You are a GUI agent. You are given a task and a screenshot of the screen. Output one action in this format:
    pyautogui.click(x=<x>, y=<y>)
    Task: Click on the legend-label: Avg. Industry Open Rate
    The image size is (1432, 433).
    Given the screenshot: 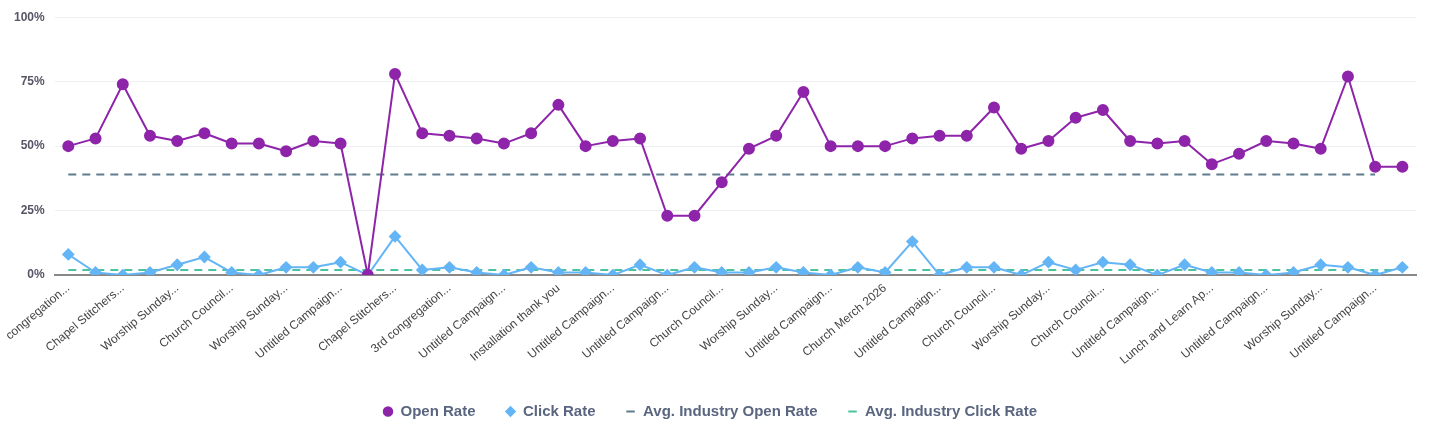 What is the action you would take?
    pyautogui.click(x=730, y=410)
    